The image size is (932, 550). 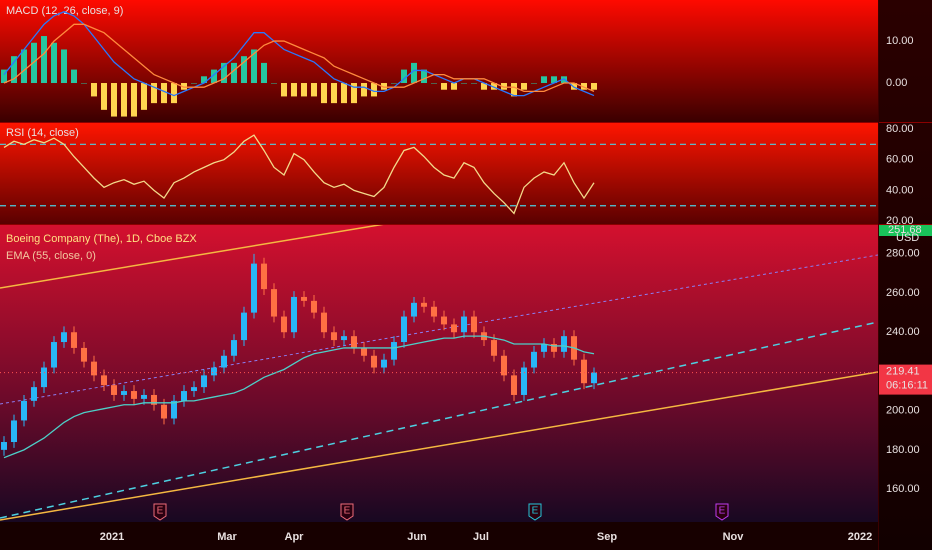 I want to click on ema-legend: EMA (55, close, 0), so click(x=51, y=256).